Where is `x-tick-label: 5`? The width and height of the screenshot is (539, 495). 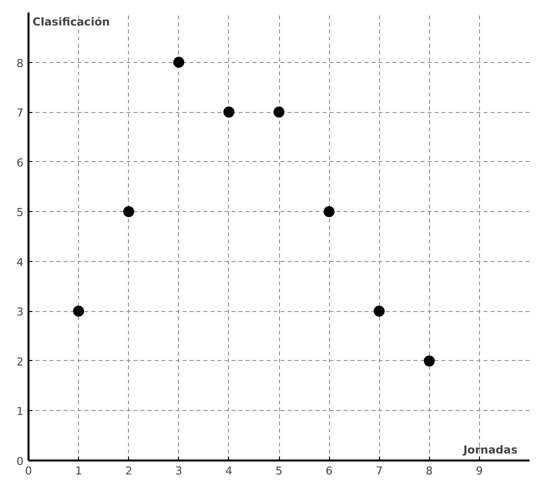 x-tick-label: 5 is located at coordinates (279, 471).